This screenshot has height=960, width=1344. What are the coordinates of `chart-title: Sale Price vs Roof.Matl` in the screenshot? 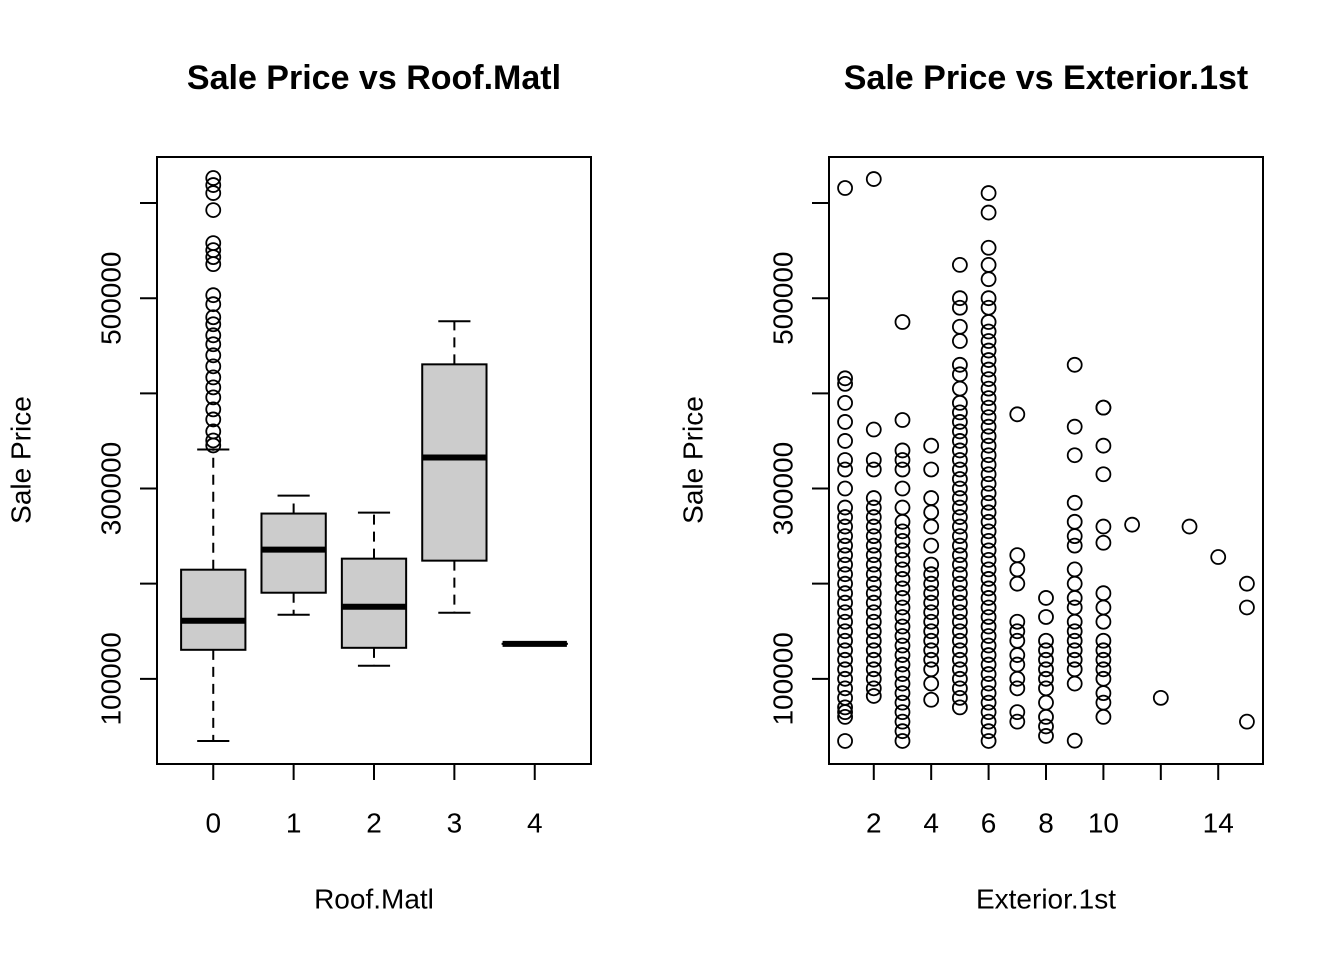 It's located at (374, 78).